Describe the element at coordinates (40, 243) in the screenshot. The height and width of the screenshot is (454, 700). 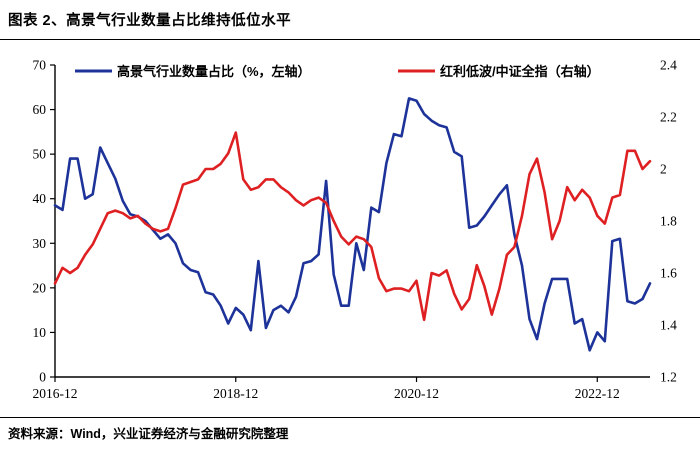
I see `left-axis-tick-label: 30` at that location.